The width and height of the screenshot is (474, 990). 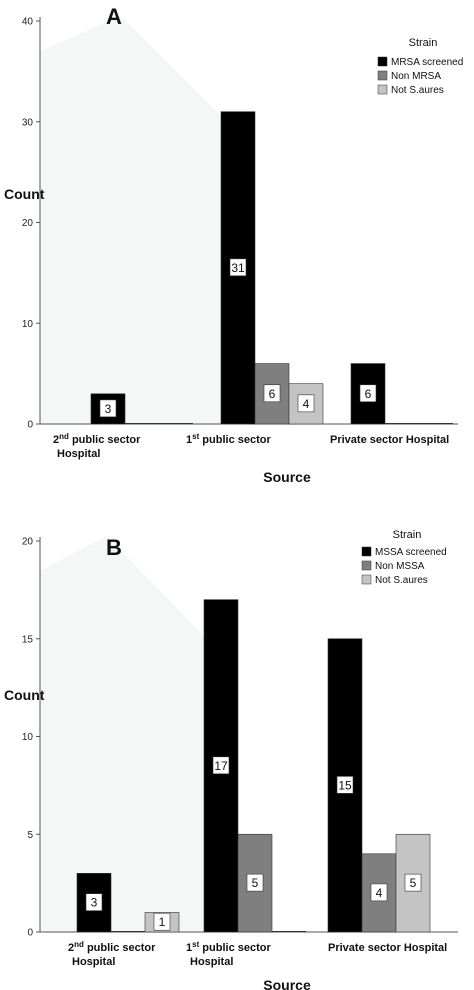 What do you see at coordinates (400, 566) in the screenshot?
I see `legend-entry: Non MSSA` at bounding box center [400, 566].